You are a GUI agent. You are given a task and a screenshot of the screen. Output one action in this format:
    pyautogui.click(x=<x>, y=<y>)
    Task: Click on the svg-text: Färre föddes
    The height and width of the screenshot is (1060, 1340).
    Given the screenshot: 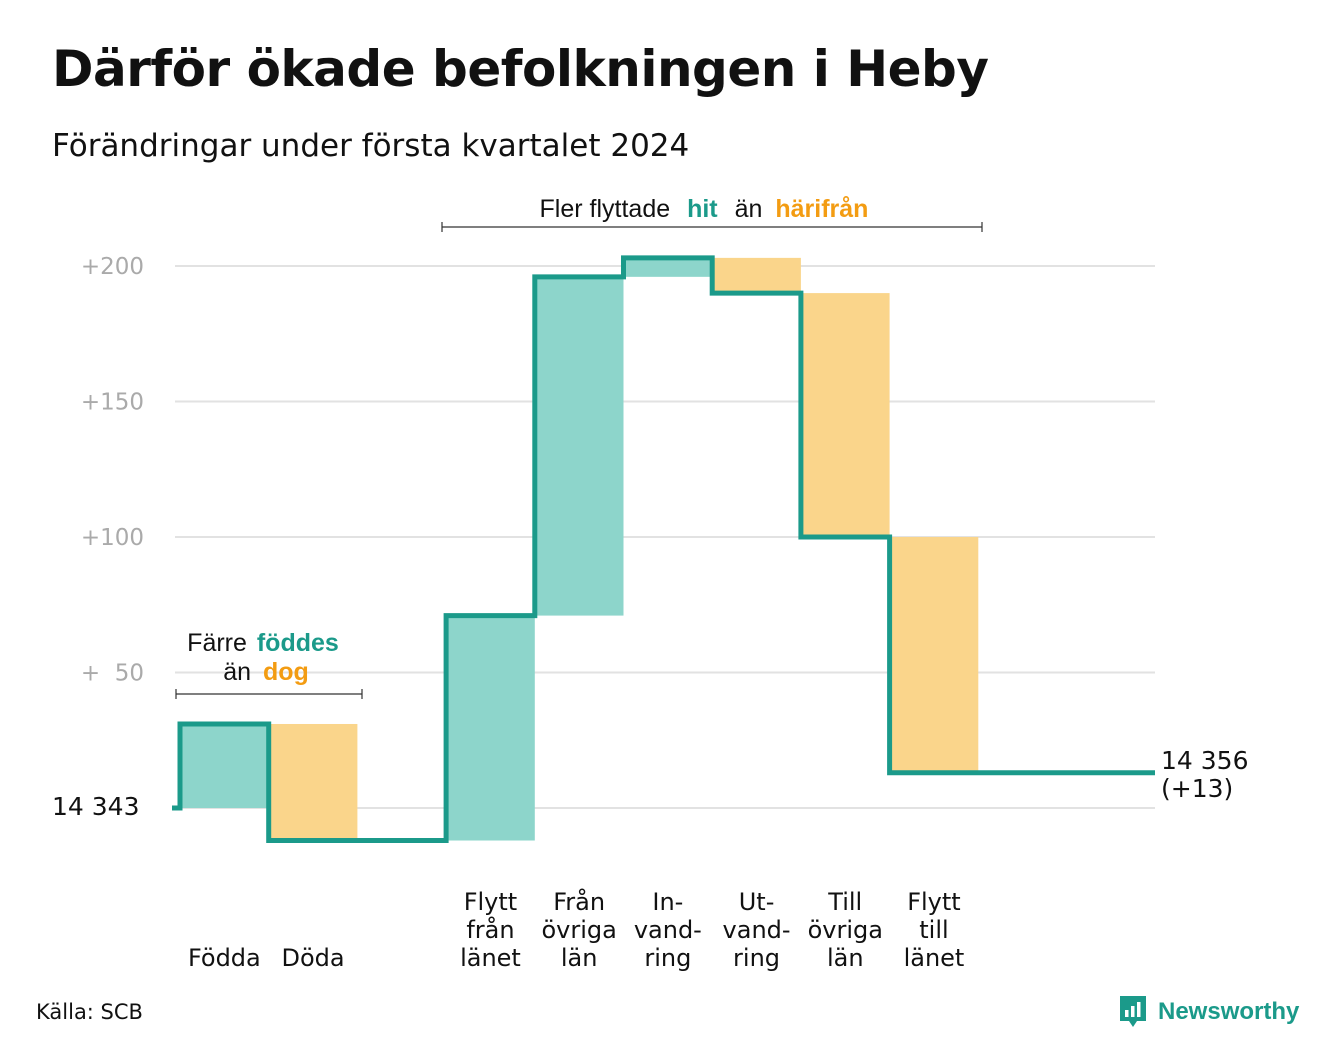 What is the action you would take?
    pyautogui.click(x=263, y=643)
    